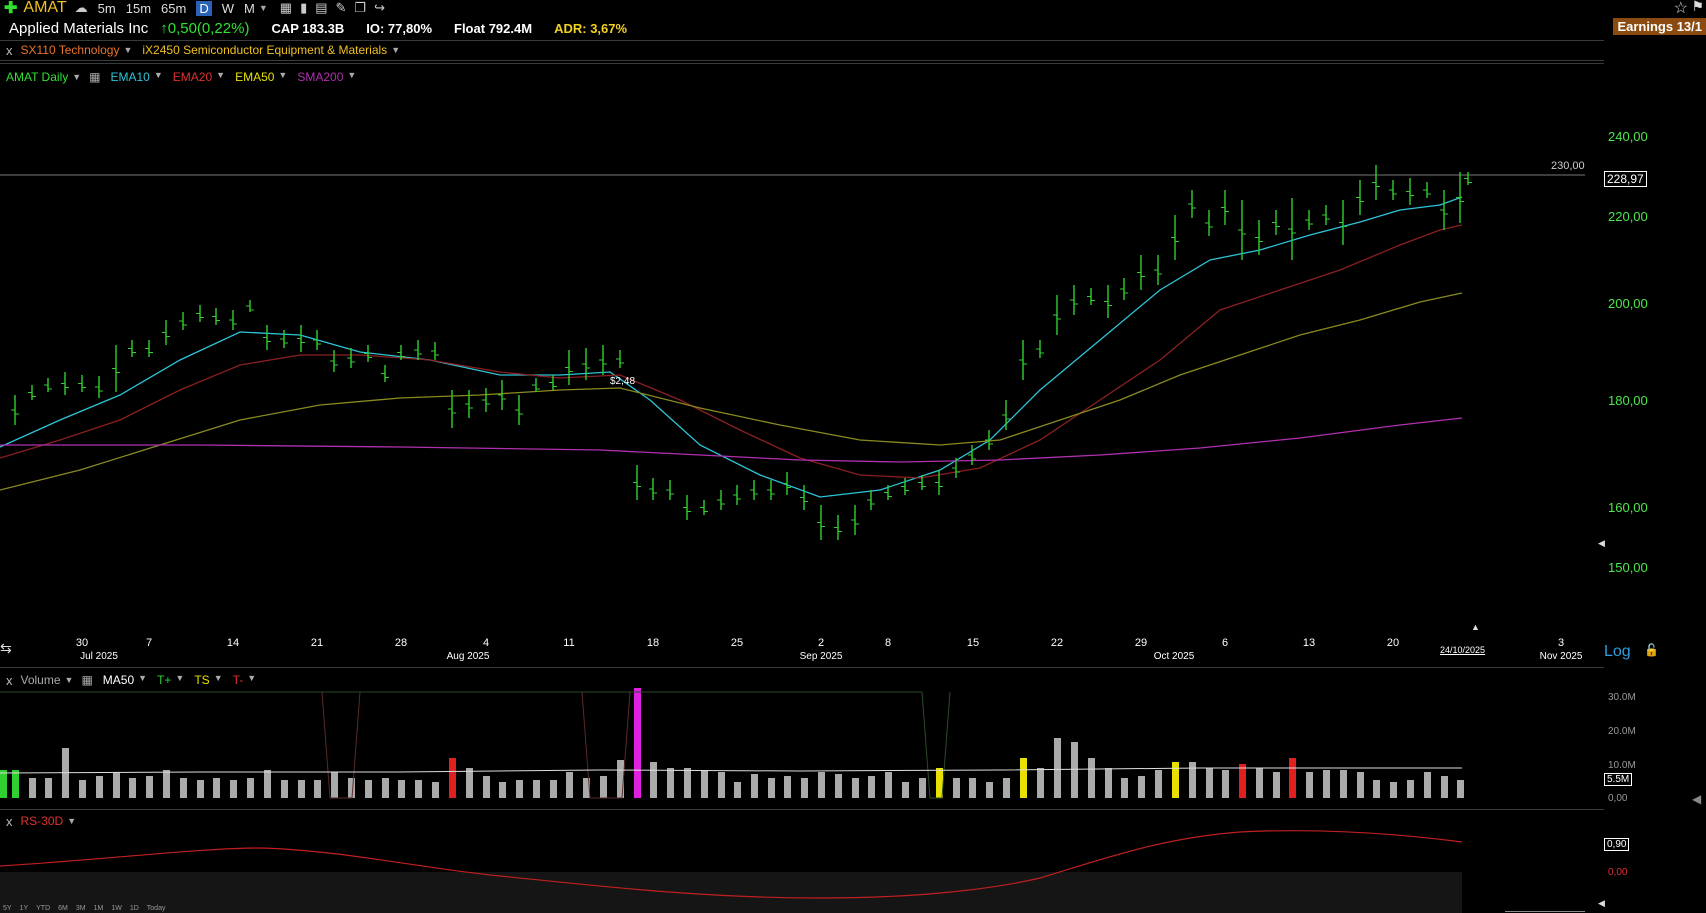 The height and width of the screenshot is (913, 1706). What do you see at coordinates (42, 821) in the screenshot?
I see `rs-title: RS-30D` at bounding box center [42, 821].